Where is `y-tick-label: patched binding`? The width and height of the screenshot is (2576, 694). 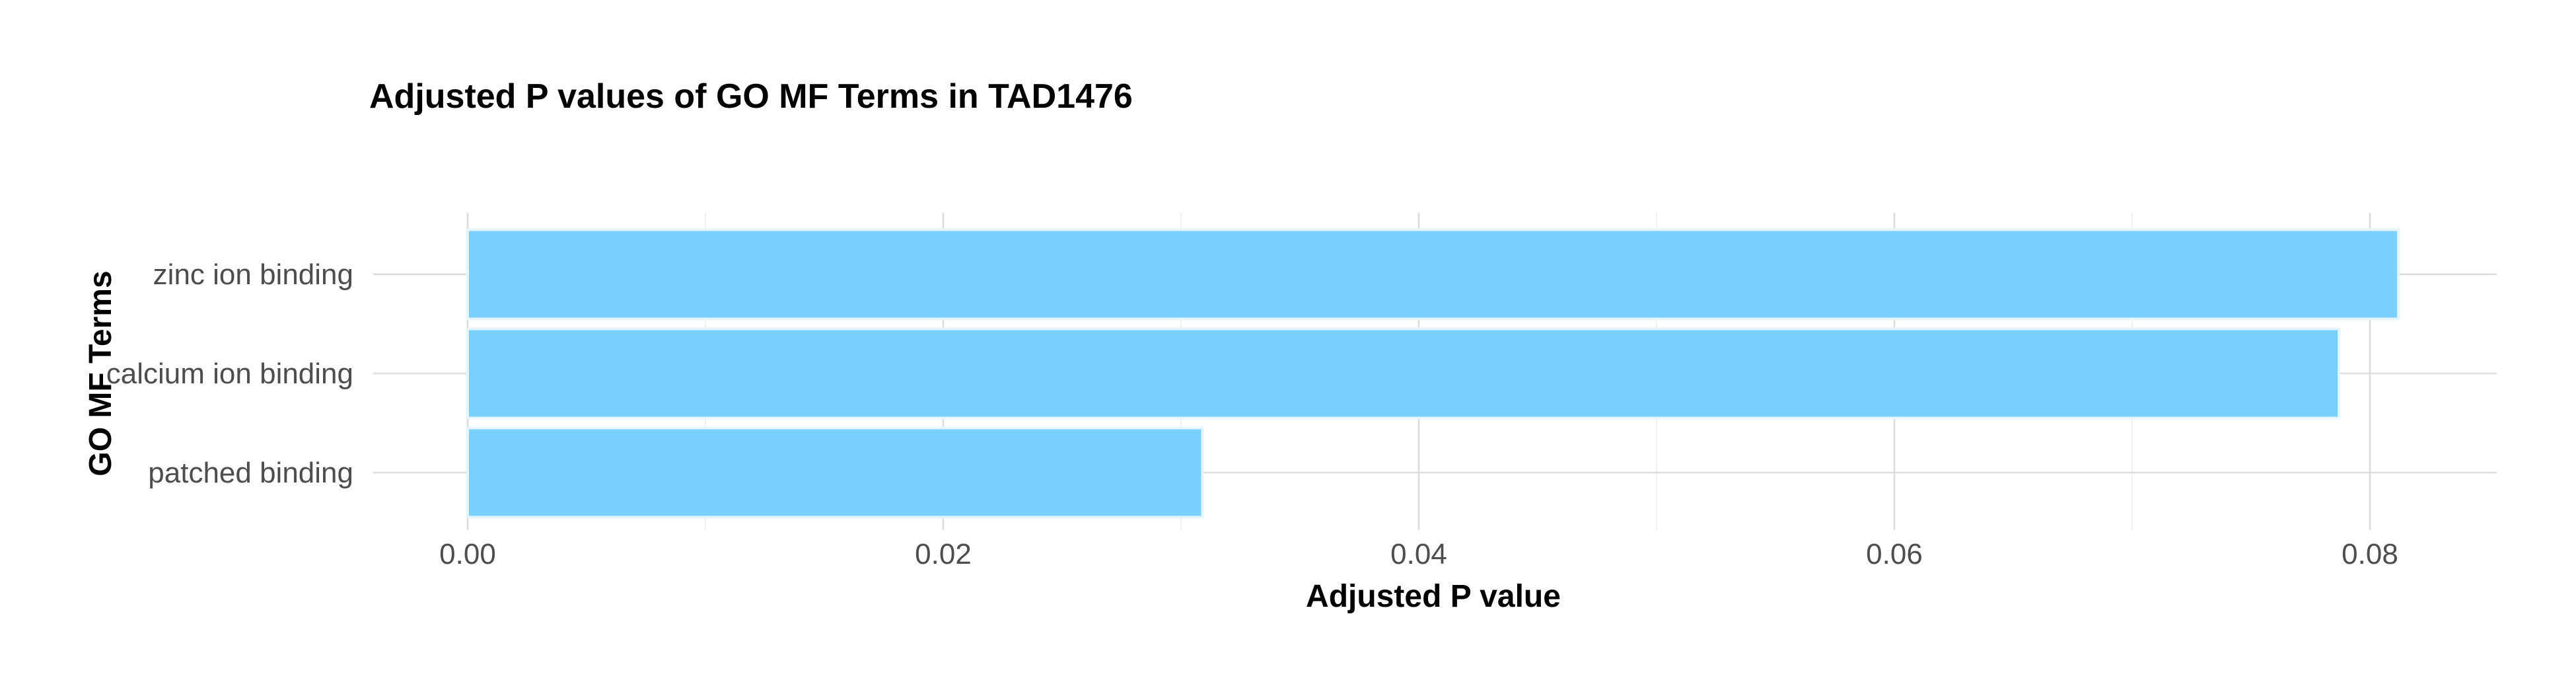 y-tick-label: patched binding is located at coordinates (251, 473).